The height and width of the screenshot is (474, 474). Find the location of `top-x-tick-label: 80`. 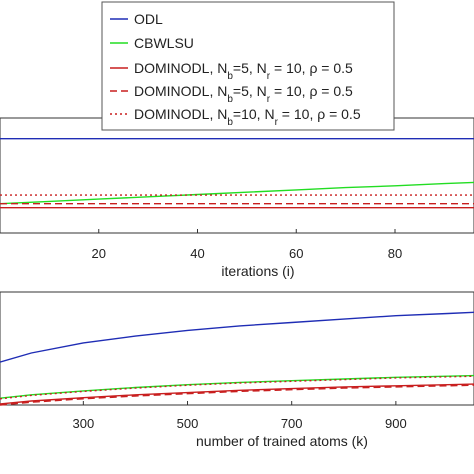

top-x-tick-label: 80 is located at coordinates (395, 253).